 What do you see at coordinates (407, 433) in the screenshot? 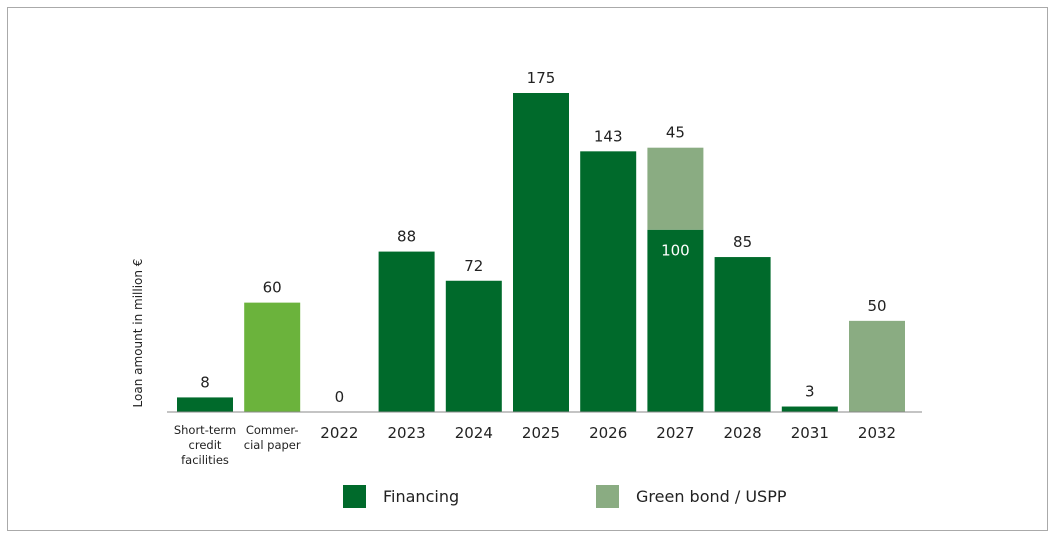
I see `x-tick-label-3: 2023` at bounding box center [407, 433].